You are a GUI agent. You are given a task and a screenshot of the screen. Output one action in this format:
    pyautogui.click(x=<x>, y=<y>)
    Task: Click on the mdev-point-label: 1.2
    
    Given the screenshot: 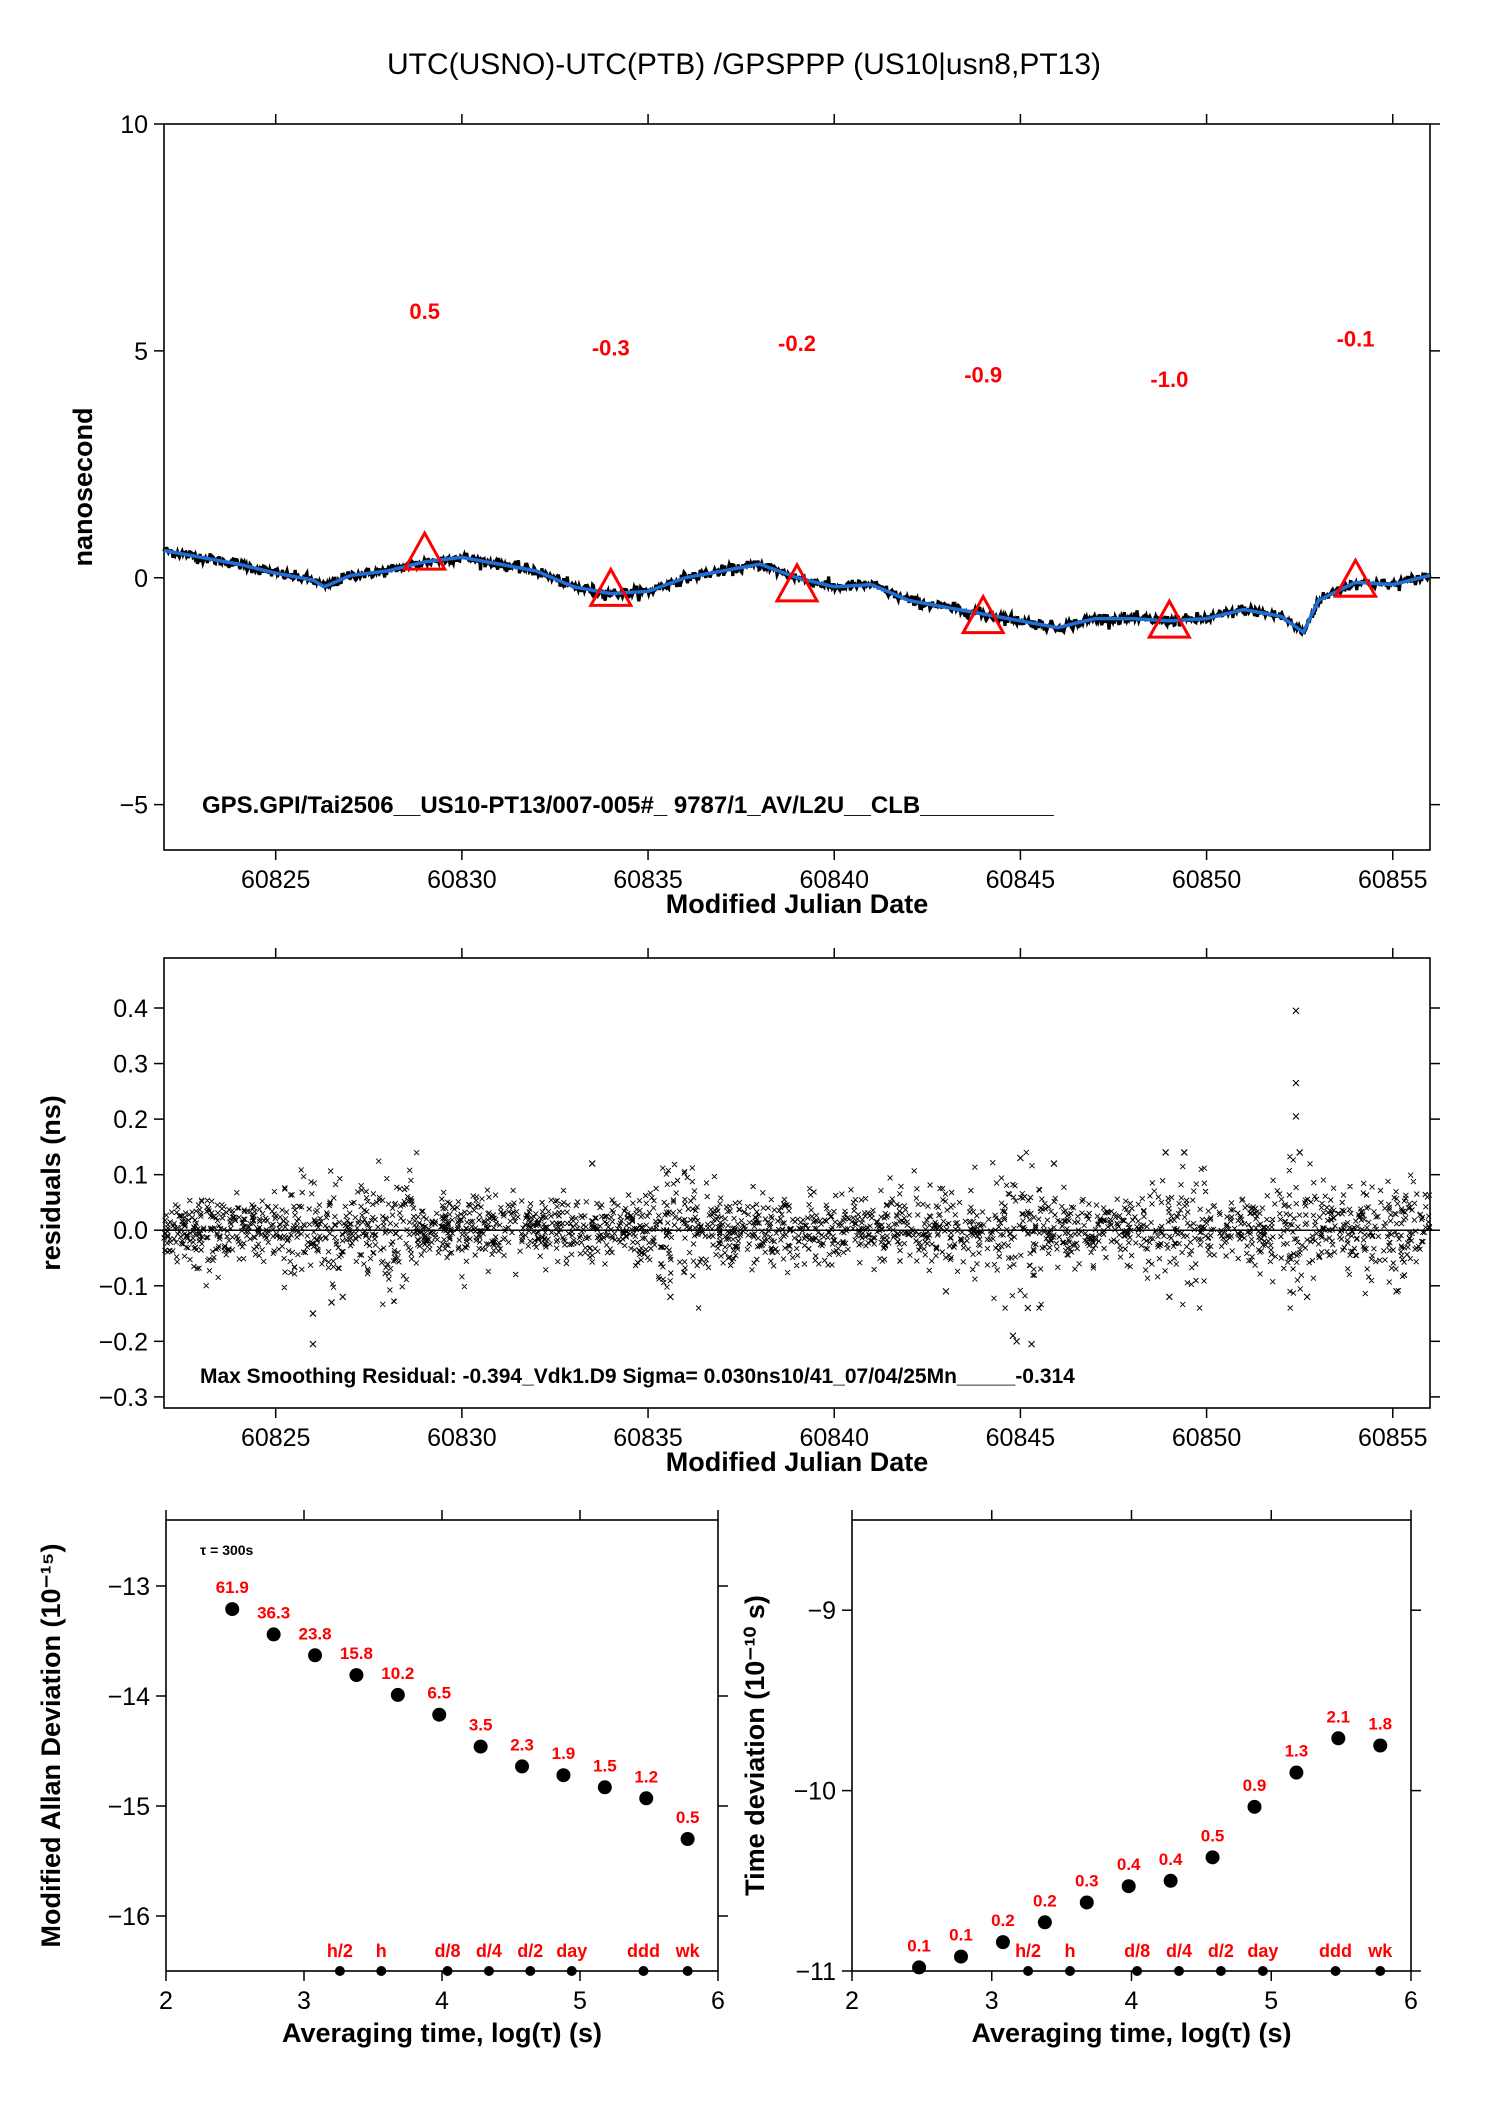 What is the action you would take?
    pyautogui.click(x=646, y=1776)
    